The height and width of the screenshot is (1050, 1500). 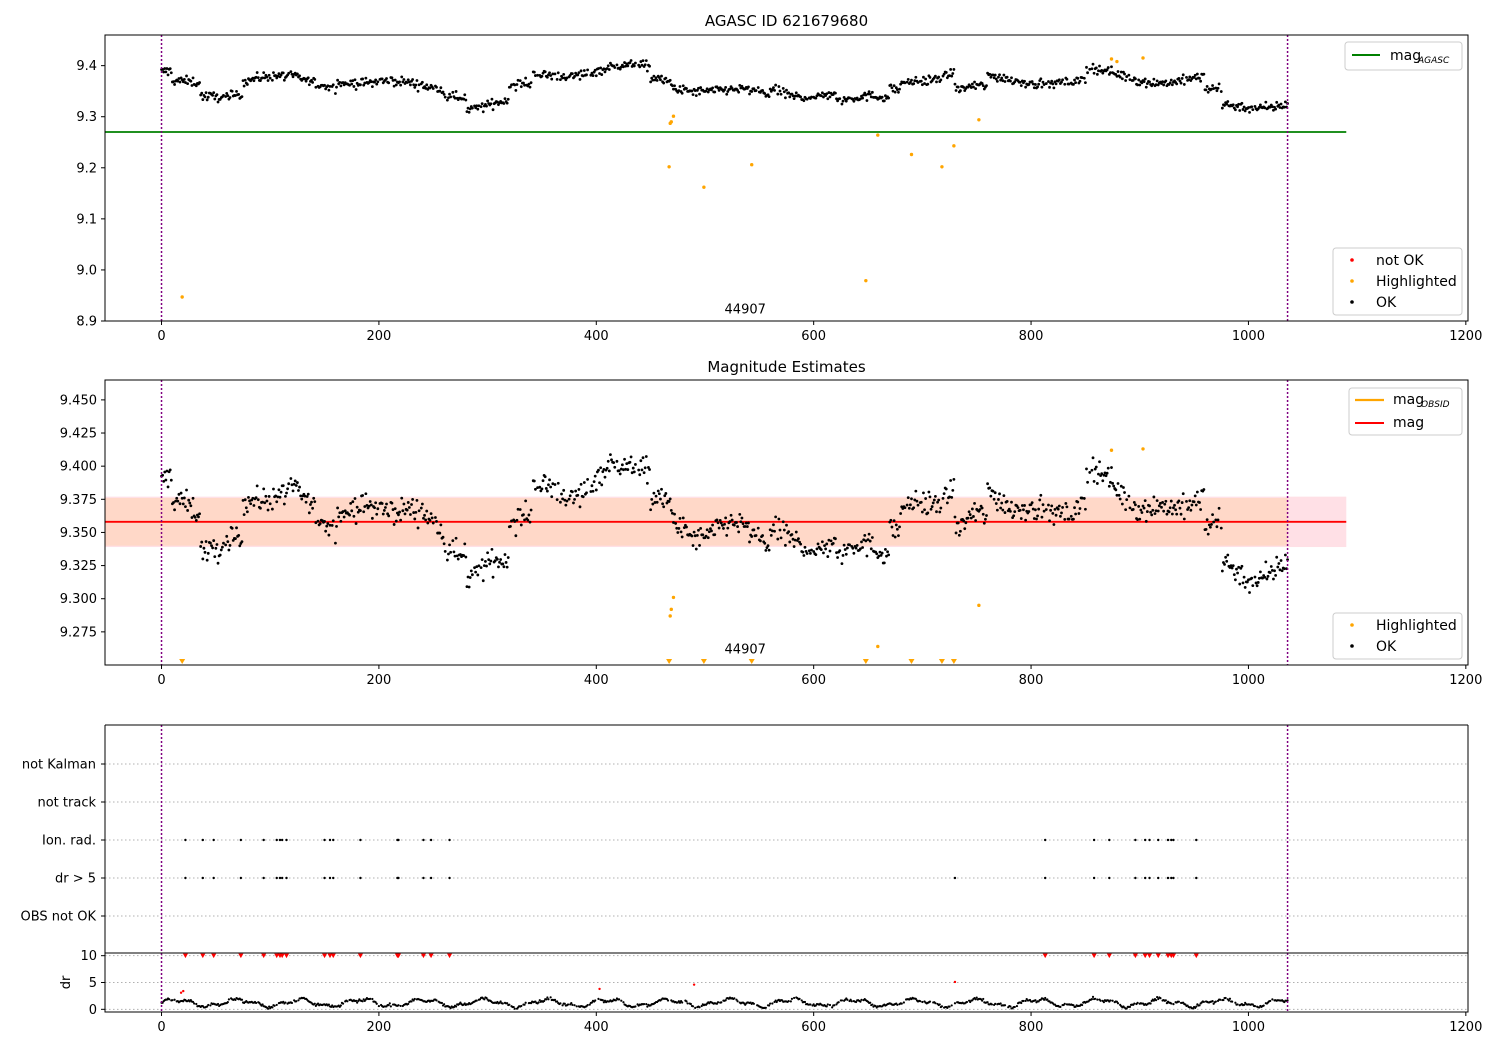 I want to click on x-tick-label: 800, so click(x=1031, y=336).